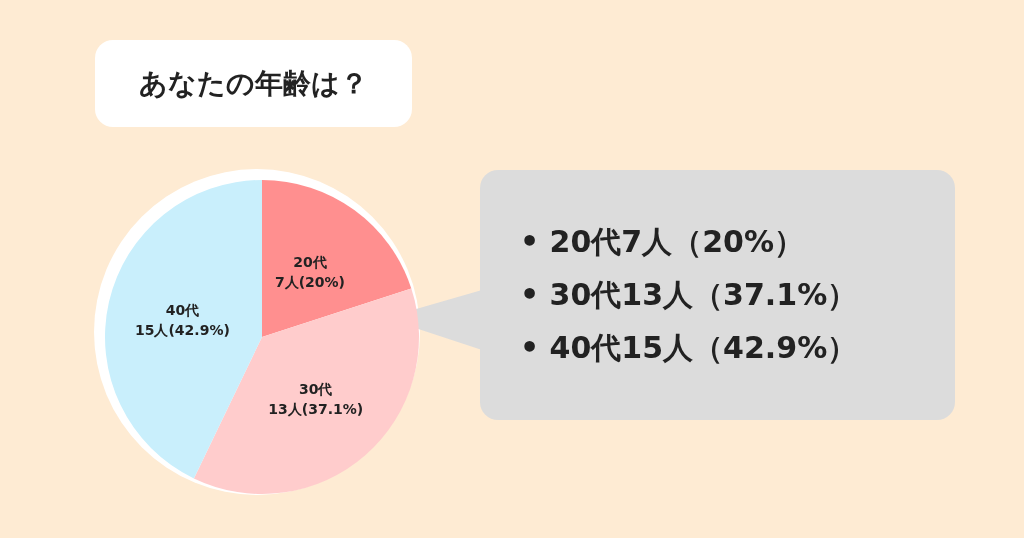 Image resolution: width=1024 pixels, height=538 pixels. Describe the element at coordinates (689, 294) in the screenshot. I see `text: • 30代13人（37.1%）` at that location.